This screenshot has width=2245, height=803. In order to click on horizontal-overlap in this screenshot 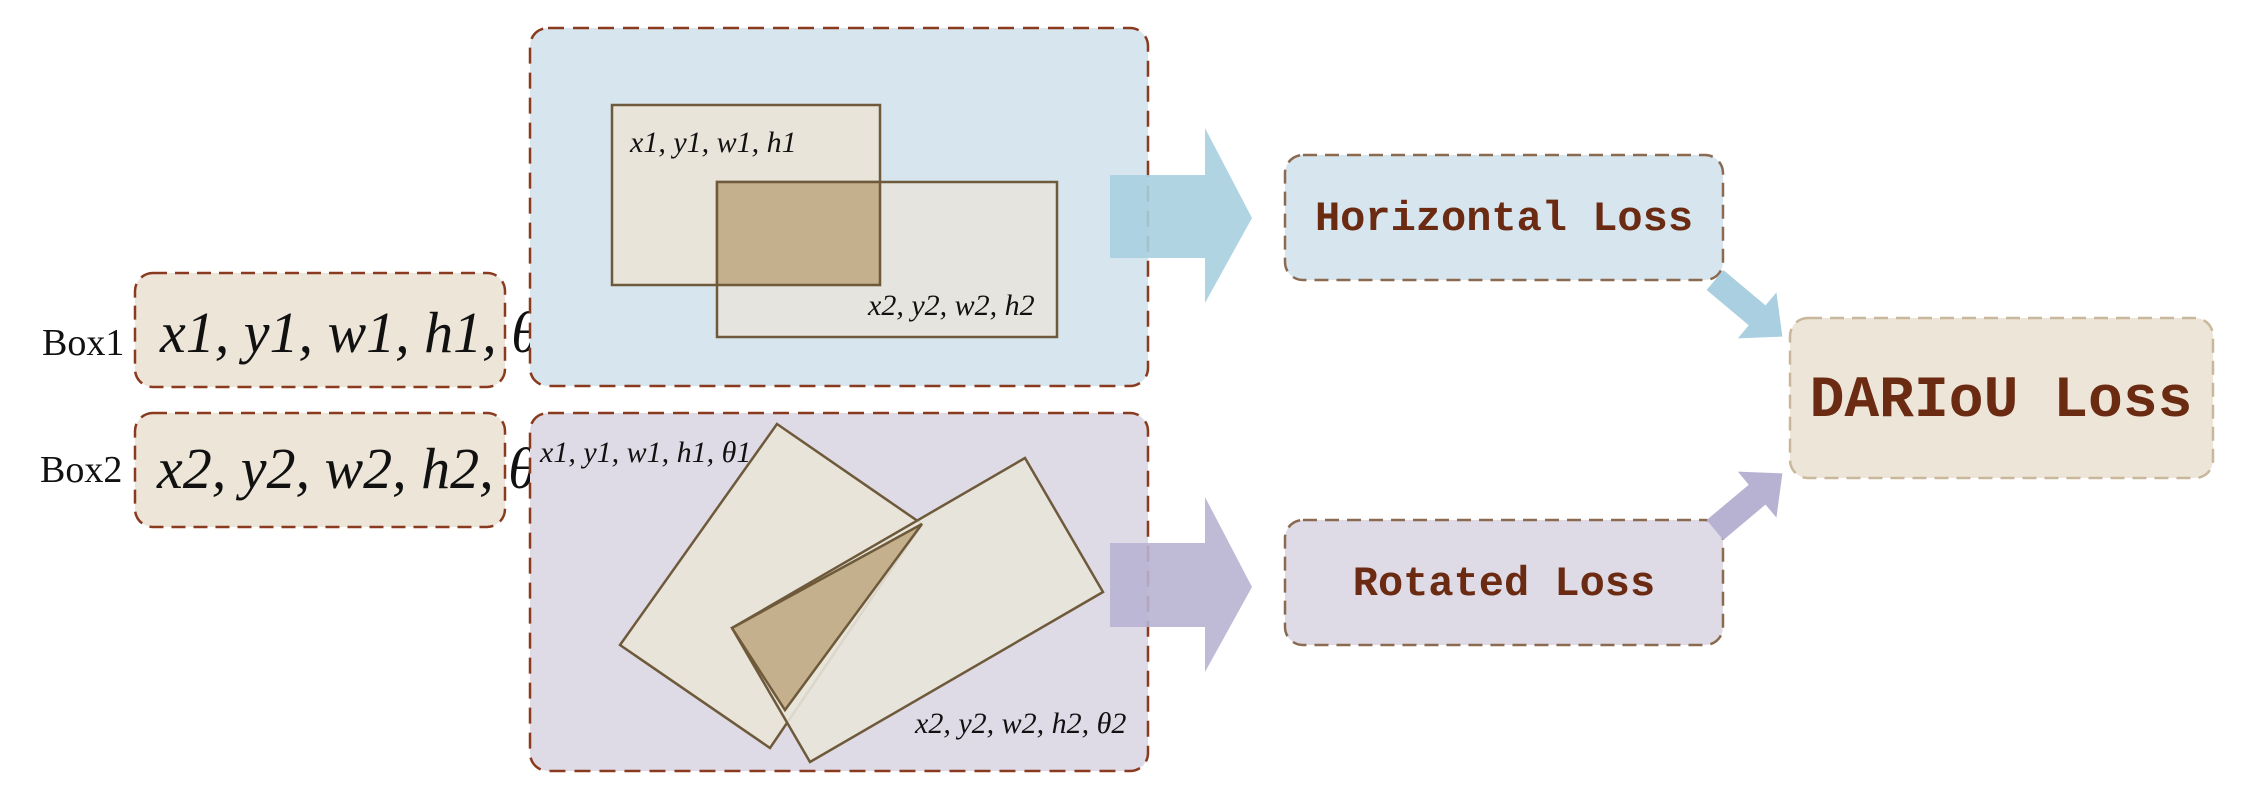, I will do `click(798, 233)`.